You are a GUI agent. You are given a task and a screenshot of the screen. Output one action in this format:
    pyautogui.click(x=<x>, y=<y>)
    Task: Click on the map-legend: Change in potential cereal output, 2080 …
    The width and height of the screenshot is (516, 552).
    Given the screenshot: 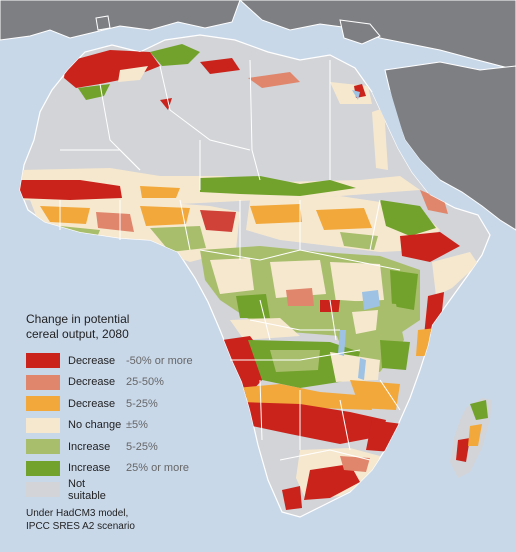 What is the action you would take?
    pyautogui.click(x=121, y=422)
    